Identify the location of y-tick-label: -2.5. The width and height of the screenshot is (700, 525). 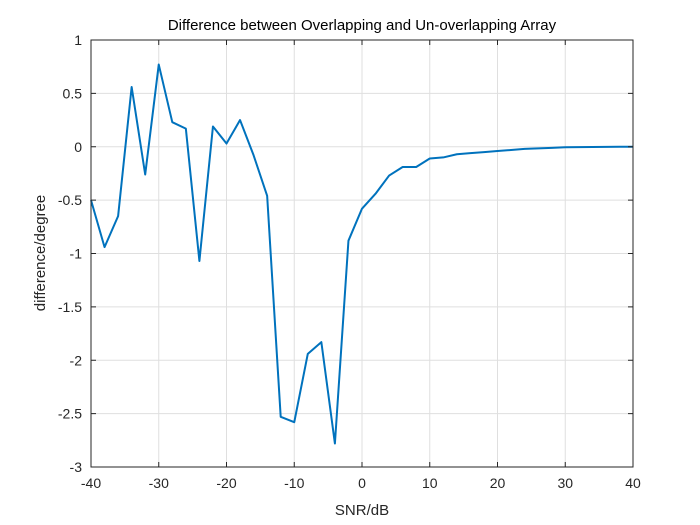
(70, 414).